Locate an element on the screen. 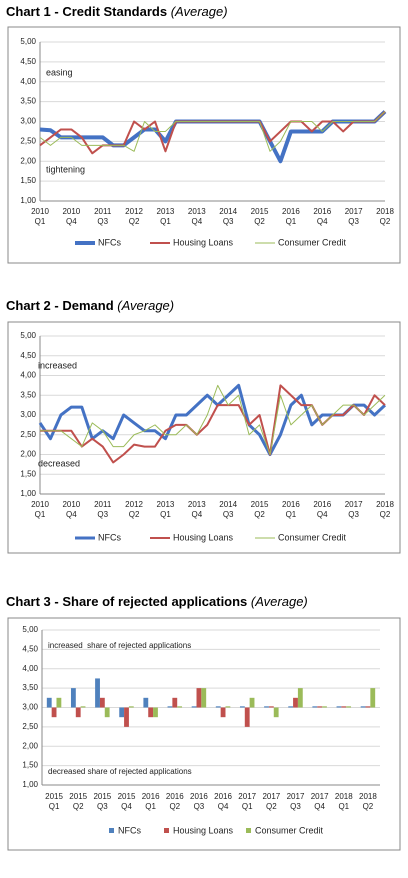  x-tick-label: 2017 Q2 is located at coordinates (271, 801).